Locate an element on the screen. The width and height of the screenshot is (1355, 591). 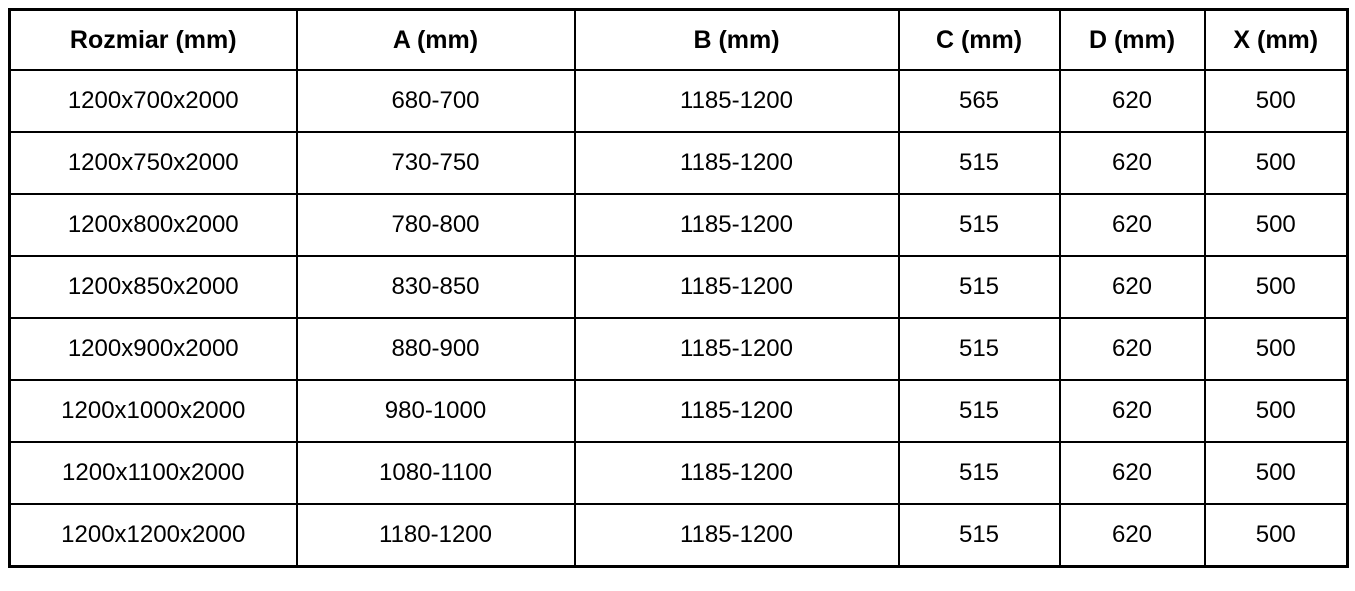
cell-rozmiar: 1200x700x2000 is located at coordinates (153, 101).